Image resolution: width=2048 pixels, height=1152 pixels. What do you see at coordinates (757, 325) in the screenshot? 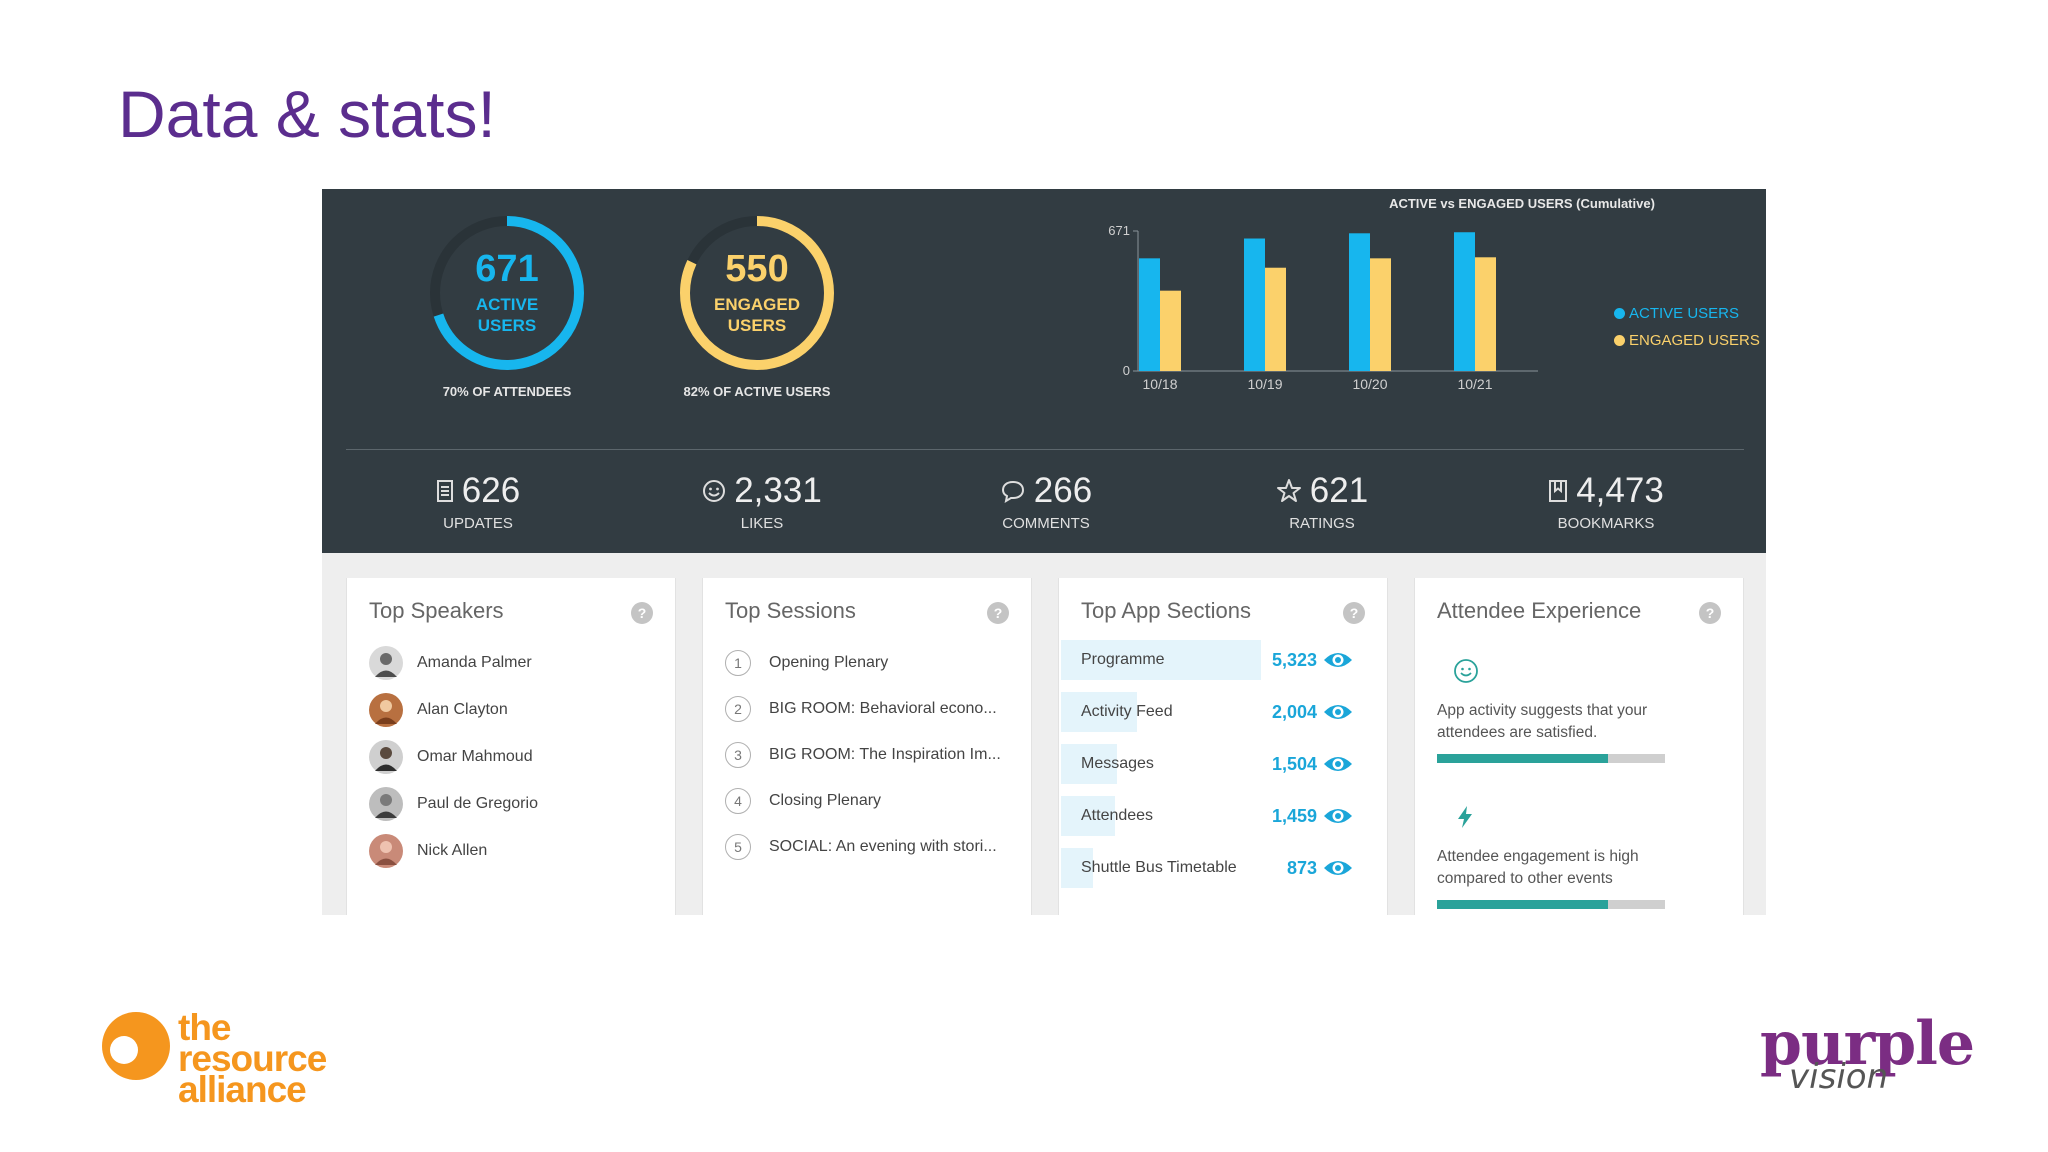
I see `engaged-users-label-2: USERS` at bounding box center [757, 325].